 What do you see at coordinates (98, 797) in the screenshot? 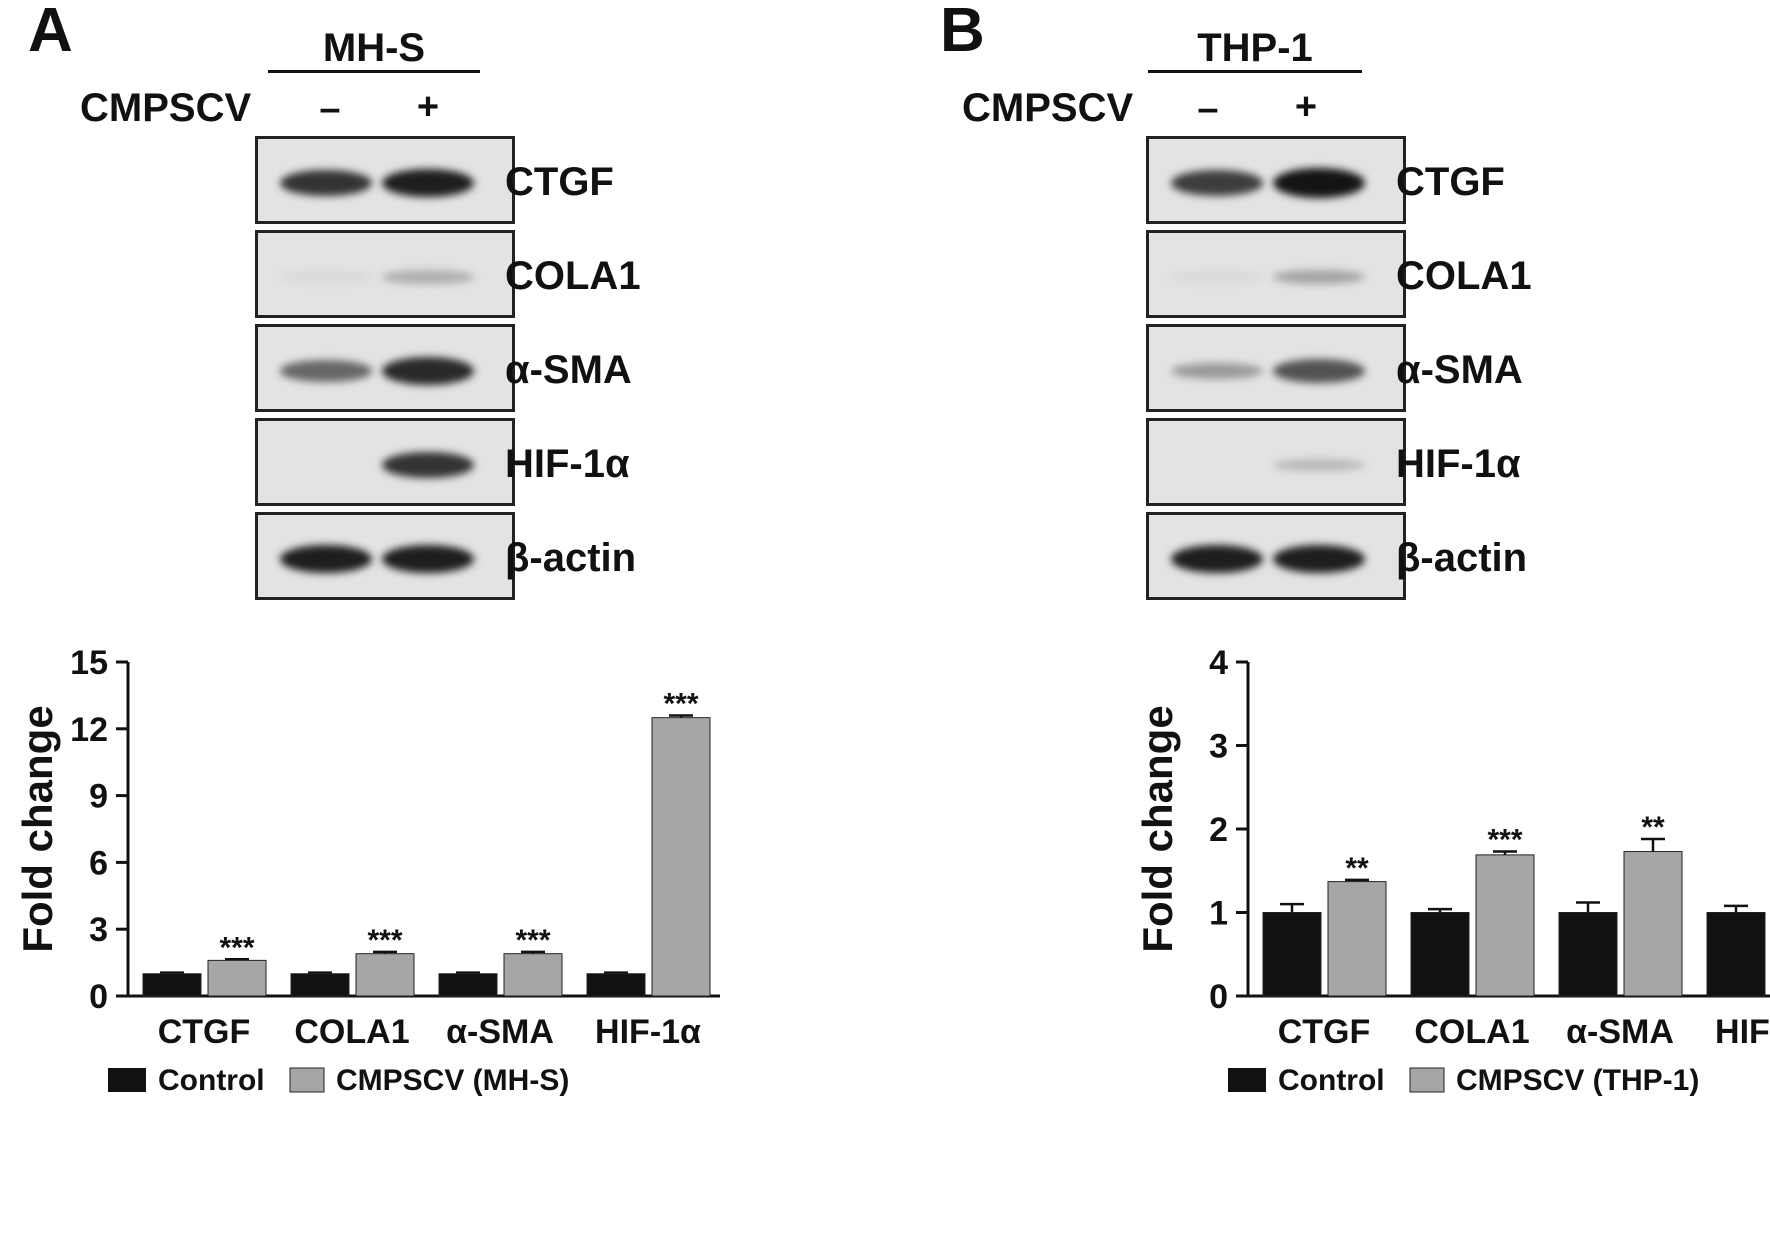
I see `y-tick-label: 9` at bounding box center [98, 797].